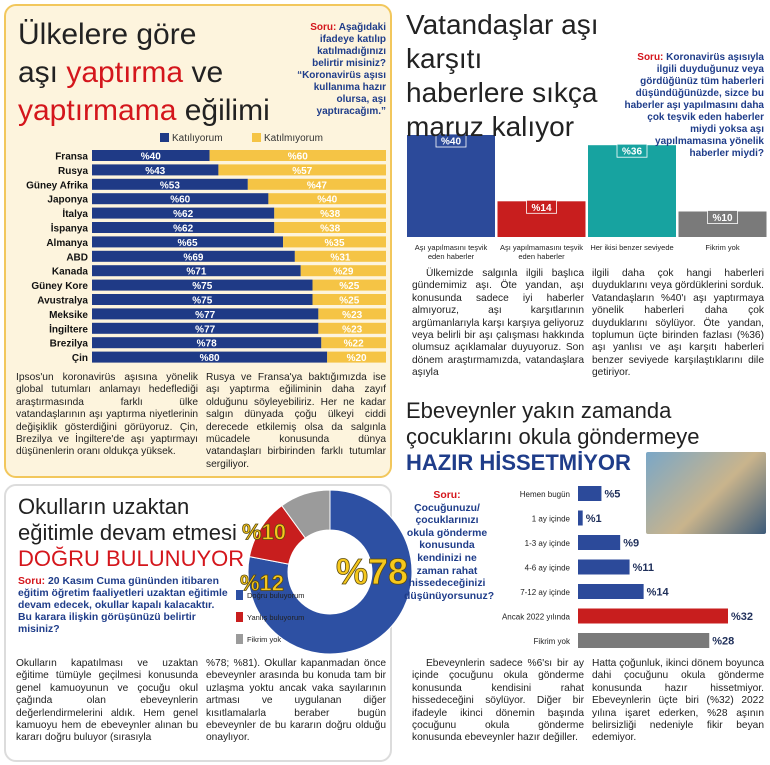  What do you see at coordinates (125, 72) in the screenshot?
I see `title-part: yaptırma` at bounding box center [125, 72].